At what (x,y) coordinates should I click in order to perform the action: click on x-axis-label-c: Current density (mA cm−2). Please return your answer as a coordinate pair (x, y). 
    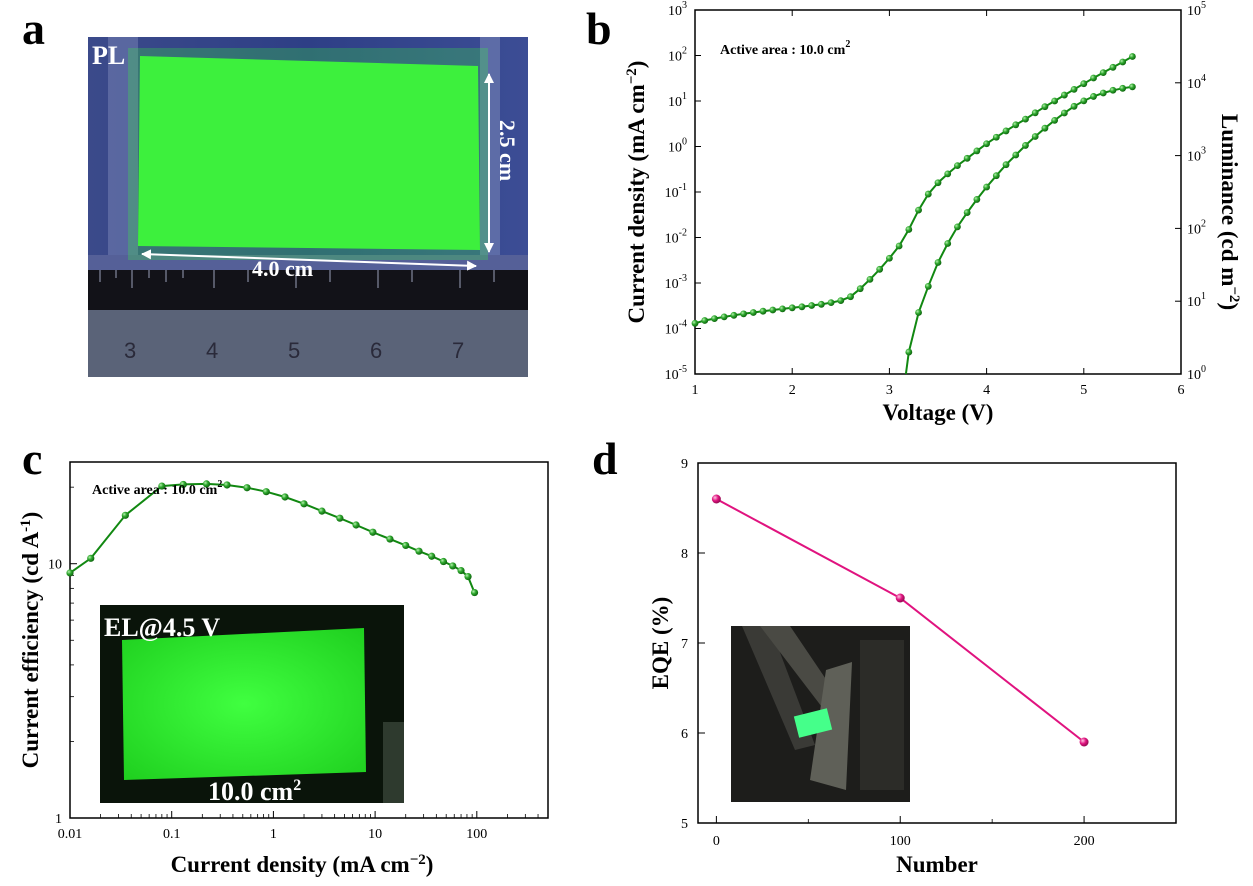
    Looking at the image, I should click on (302, 864).